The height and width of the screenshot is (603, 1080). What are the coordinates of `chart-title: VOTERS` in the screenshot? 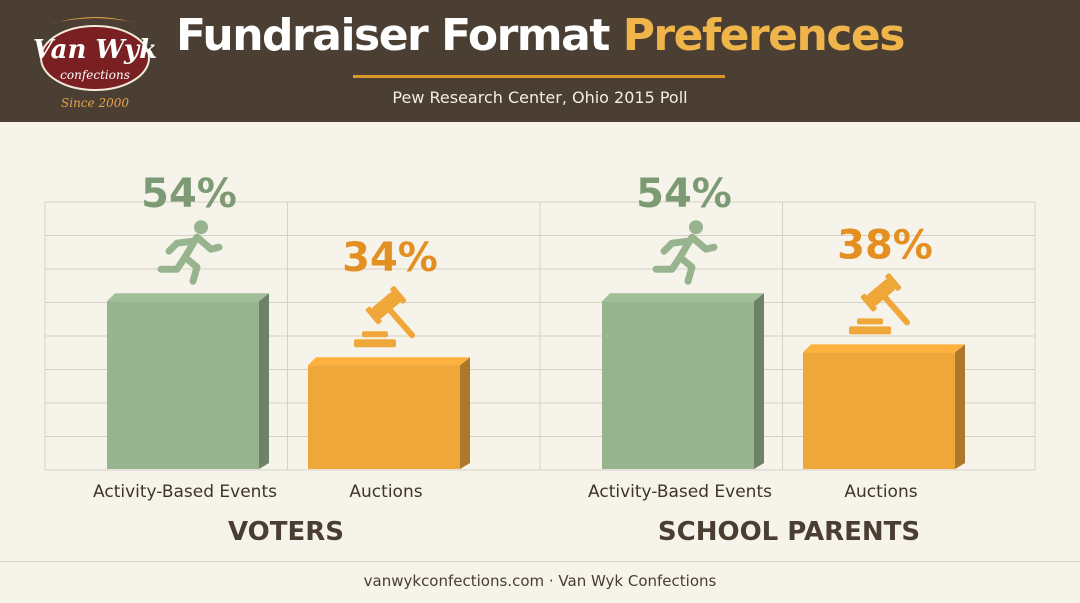 It's located at (286, 532).